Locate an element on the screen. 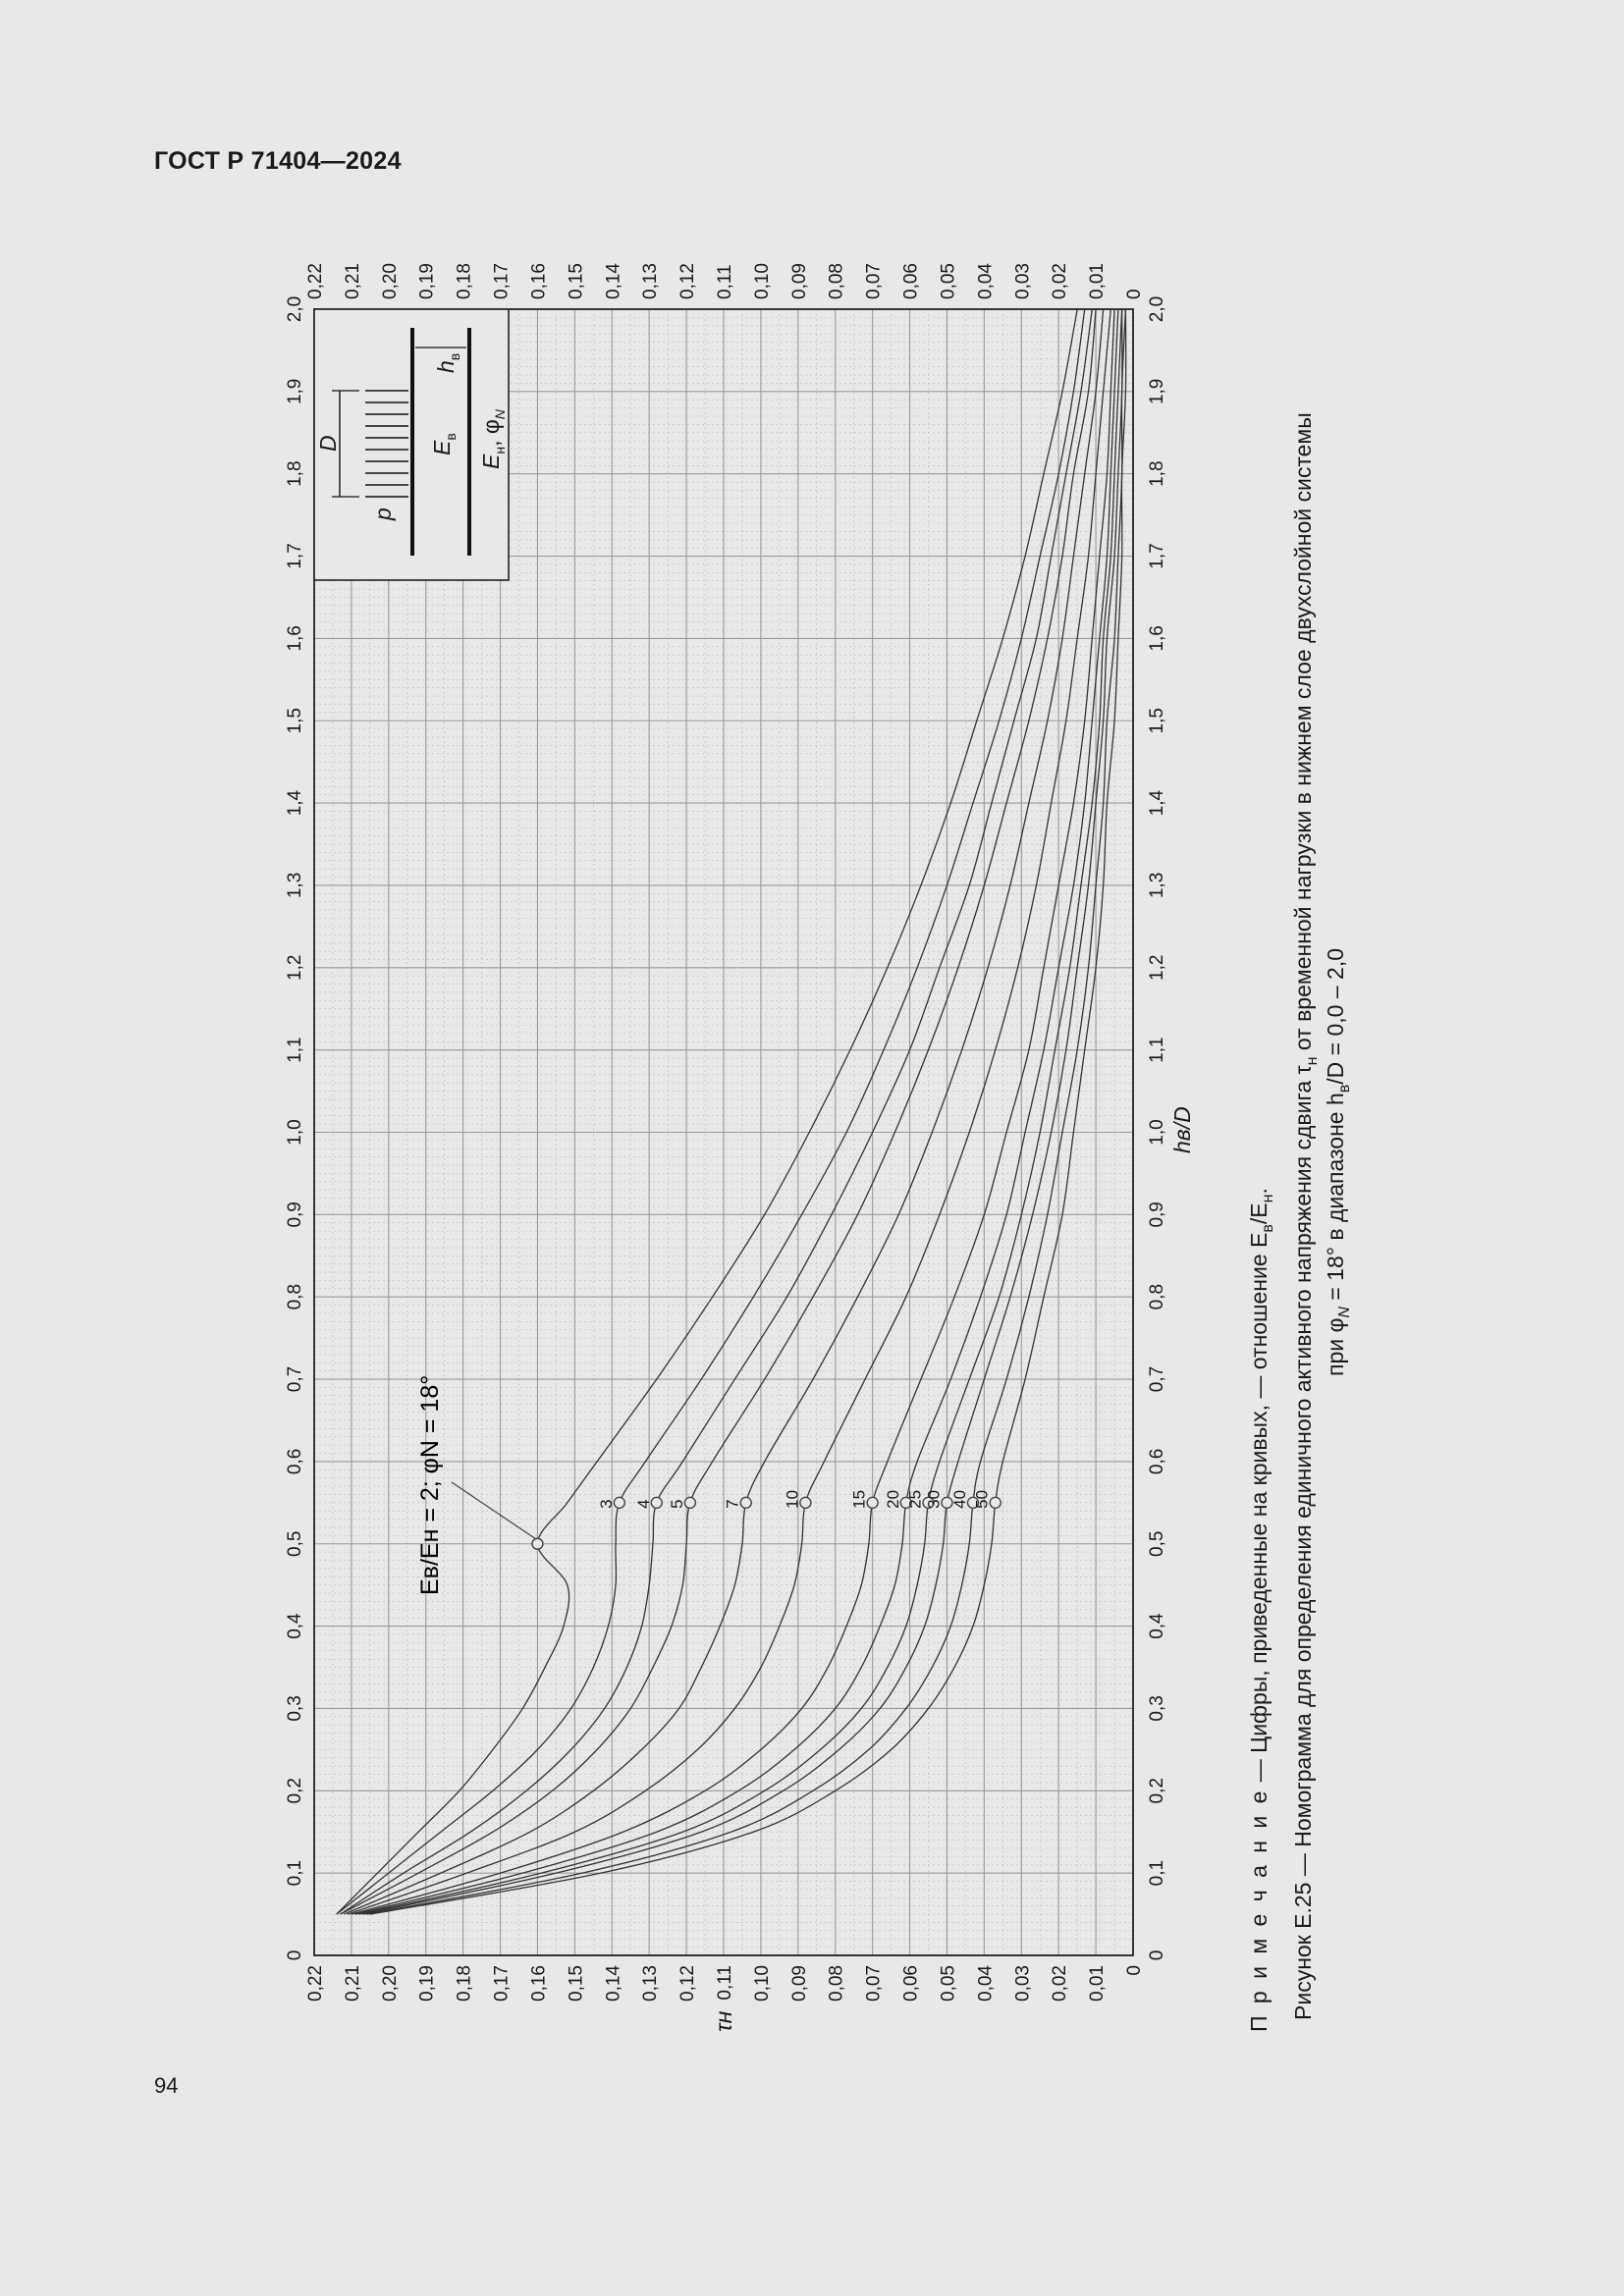 The height and width of the screenshot is (2296, 1624). curve-label-10: 10 is located at coordinates (792, 1499).